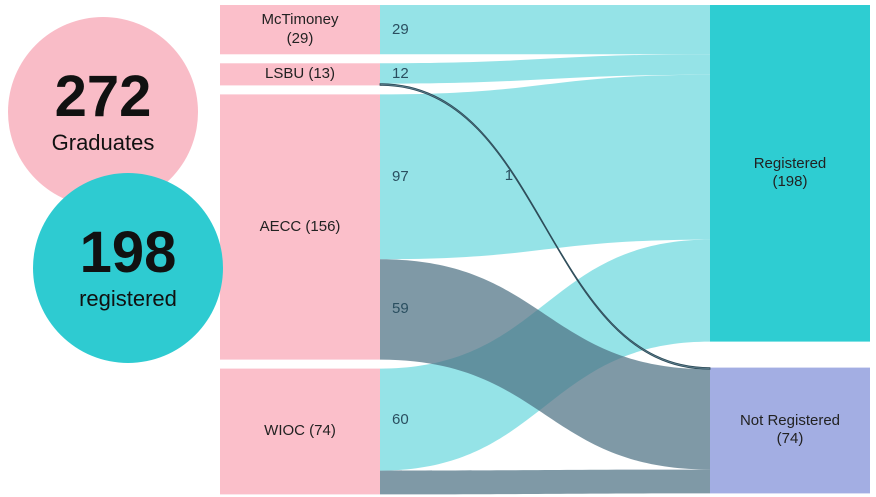 This screenshot has height=497, width=876. I want to click on node-label: McTimoney (29), so click(300, 28).